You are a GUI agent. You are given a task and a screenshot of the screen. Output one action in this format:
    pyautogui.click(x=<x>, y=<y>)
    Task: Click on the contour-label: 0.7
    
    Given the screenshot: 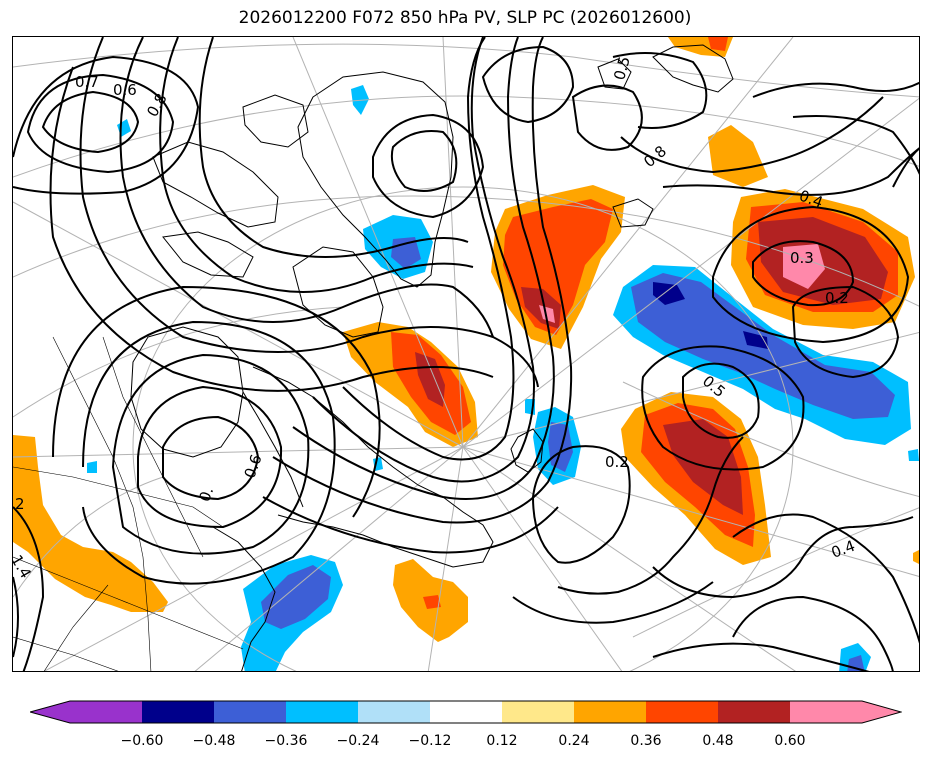 What is the action you would take?
    pyautogui.click(x=87, y=82)
    